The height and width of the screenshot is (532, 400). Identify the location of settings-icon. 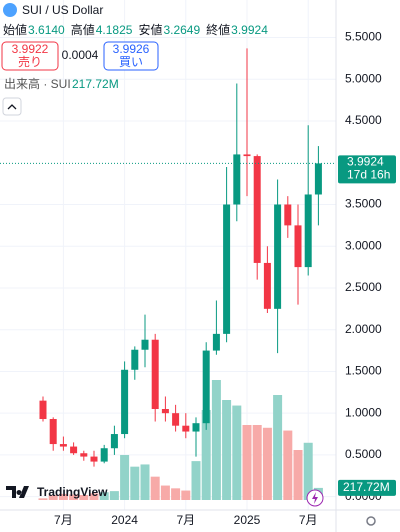
(371, 521).